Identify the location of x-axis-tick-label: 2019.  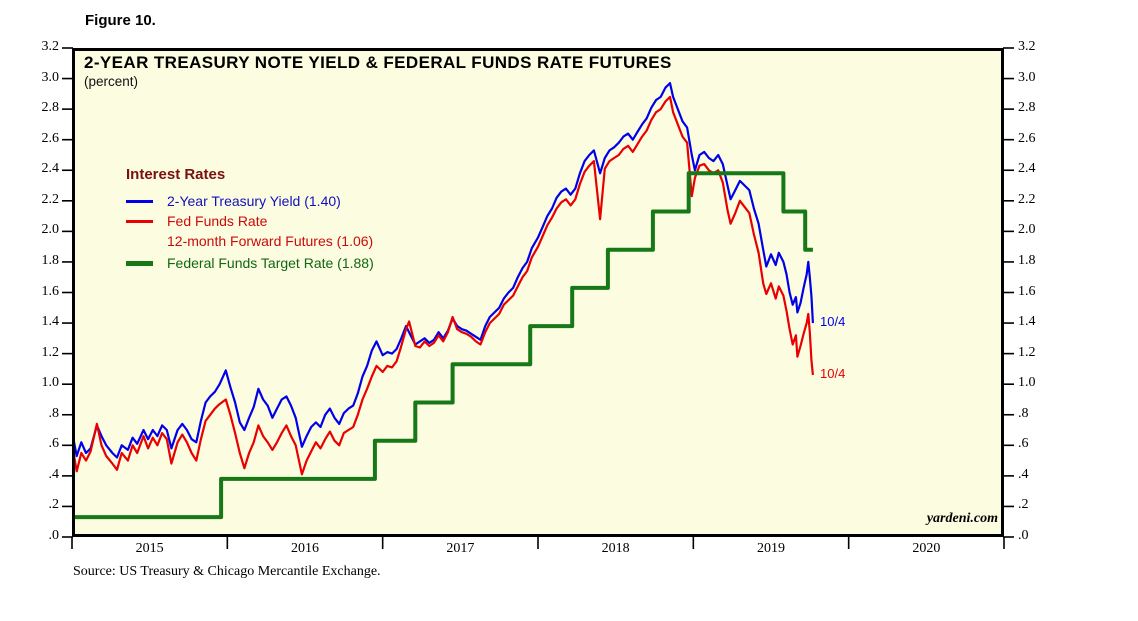
(771, 548).